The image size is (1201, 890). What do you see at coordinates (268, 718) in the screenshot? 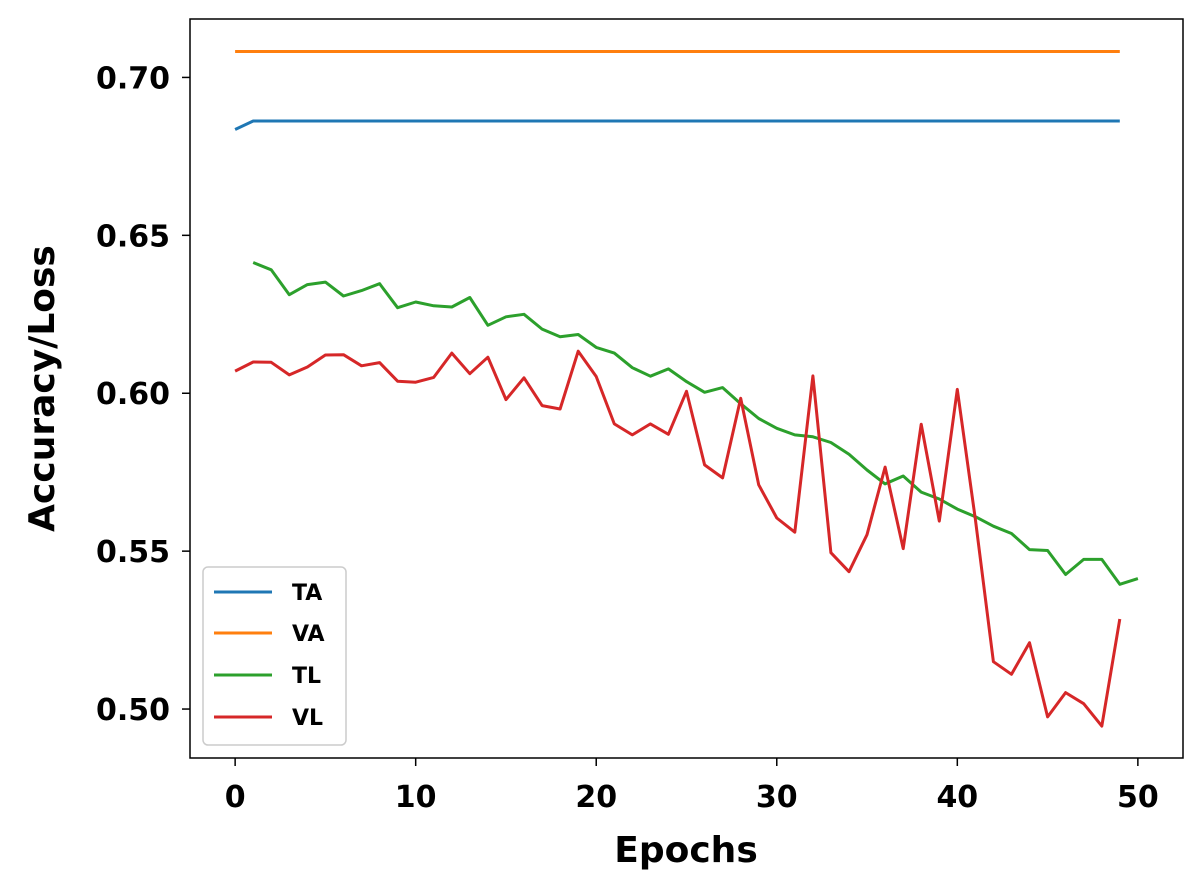
I see `legend-entry: VL` at bounding box center [268, 718].